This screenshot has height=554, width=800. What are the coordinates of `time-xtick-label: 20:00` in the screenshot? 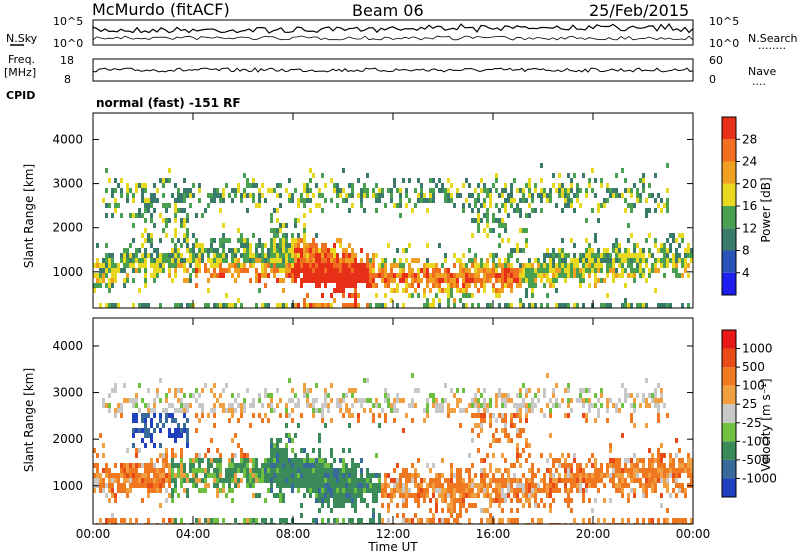 It's located at (593, 534).